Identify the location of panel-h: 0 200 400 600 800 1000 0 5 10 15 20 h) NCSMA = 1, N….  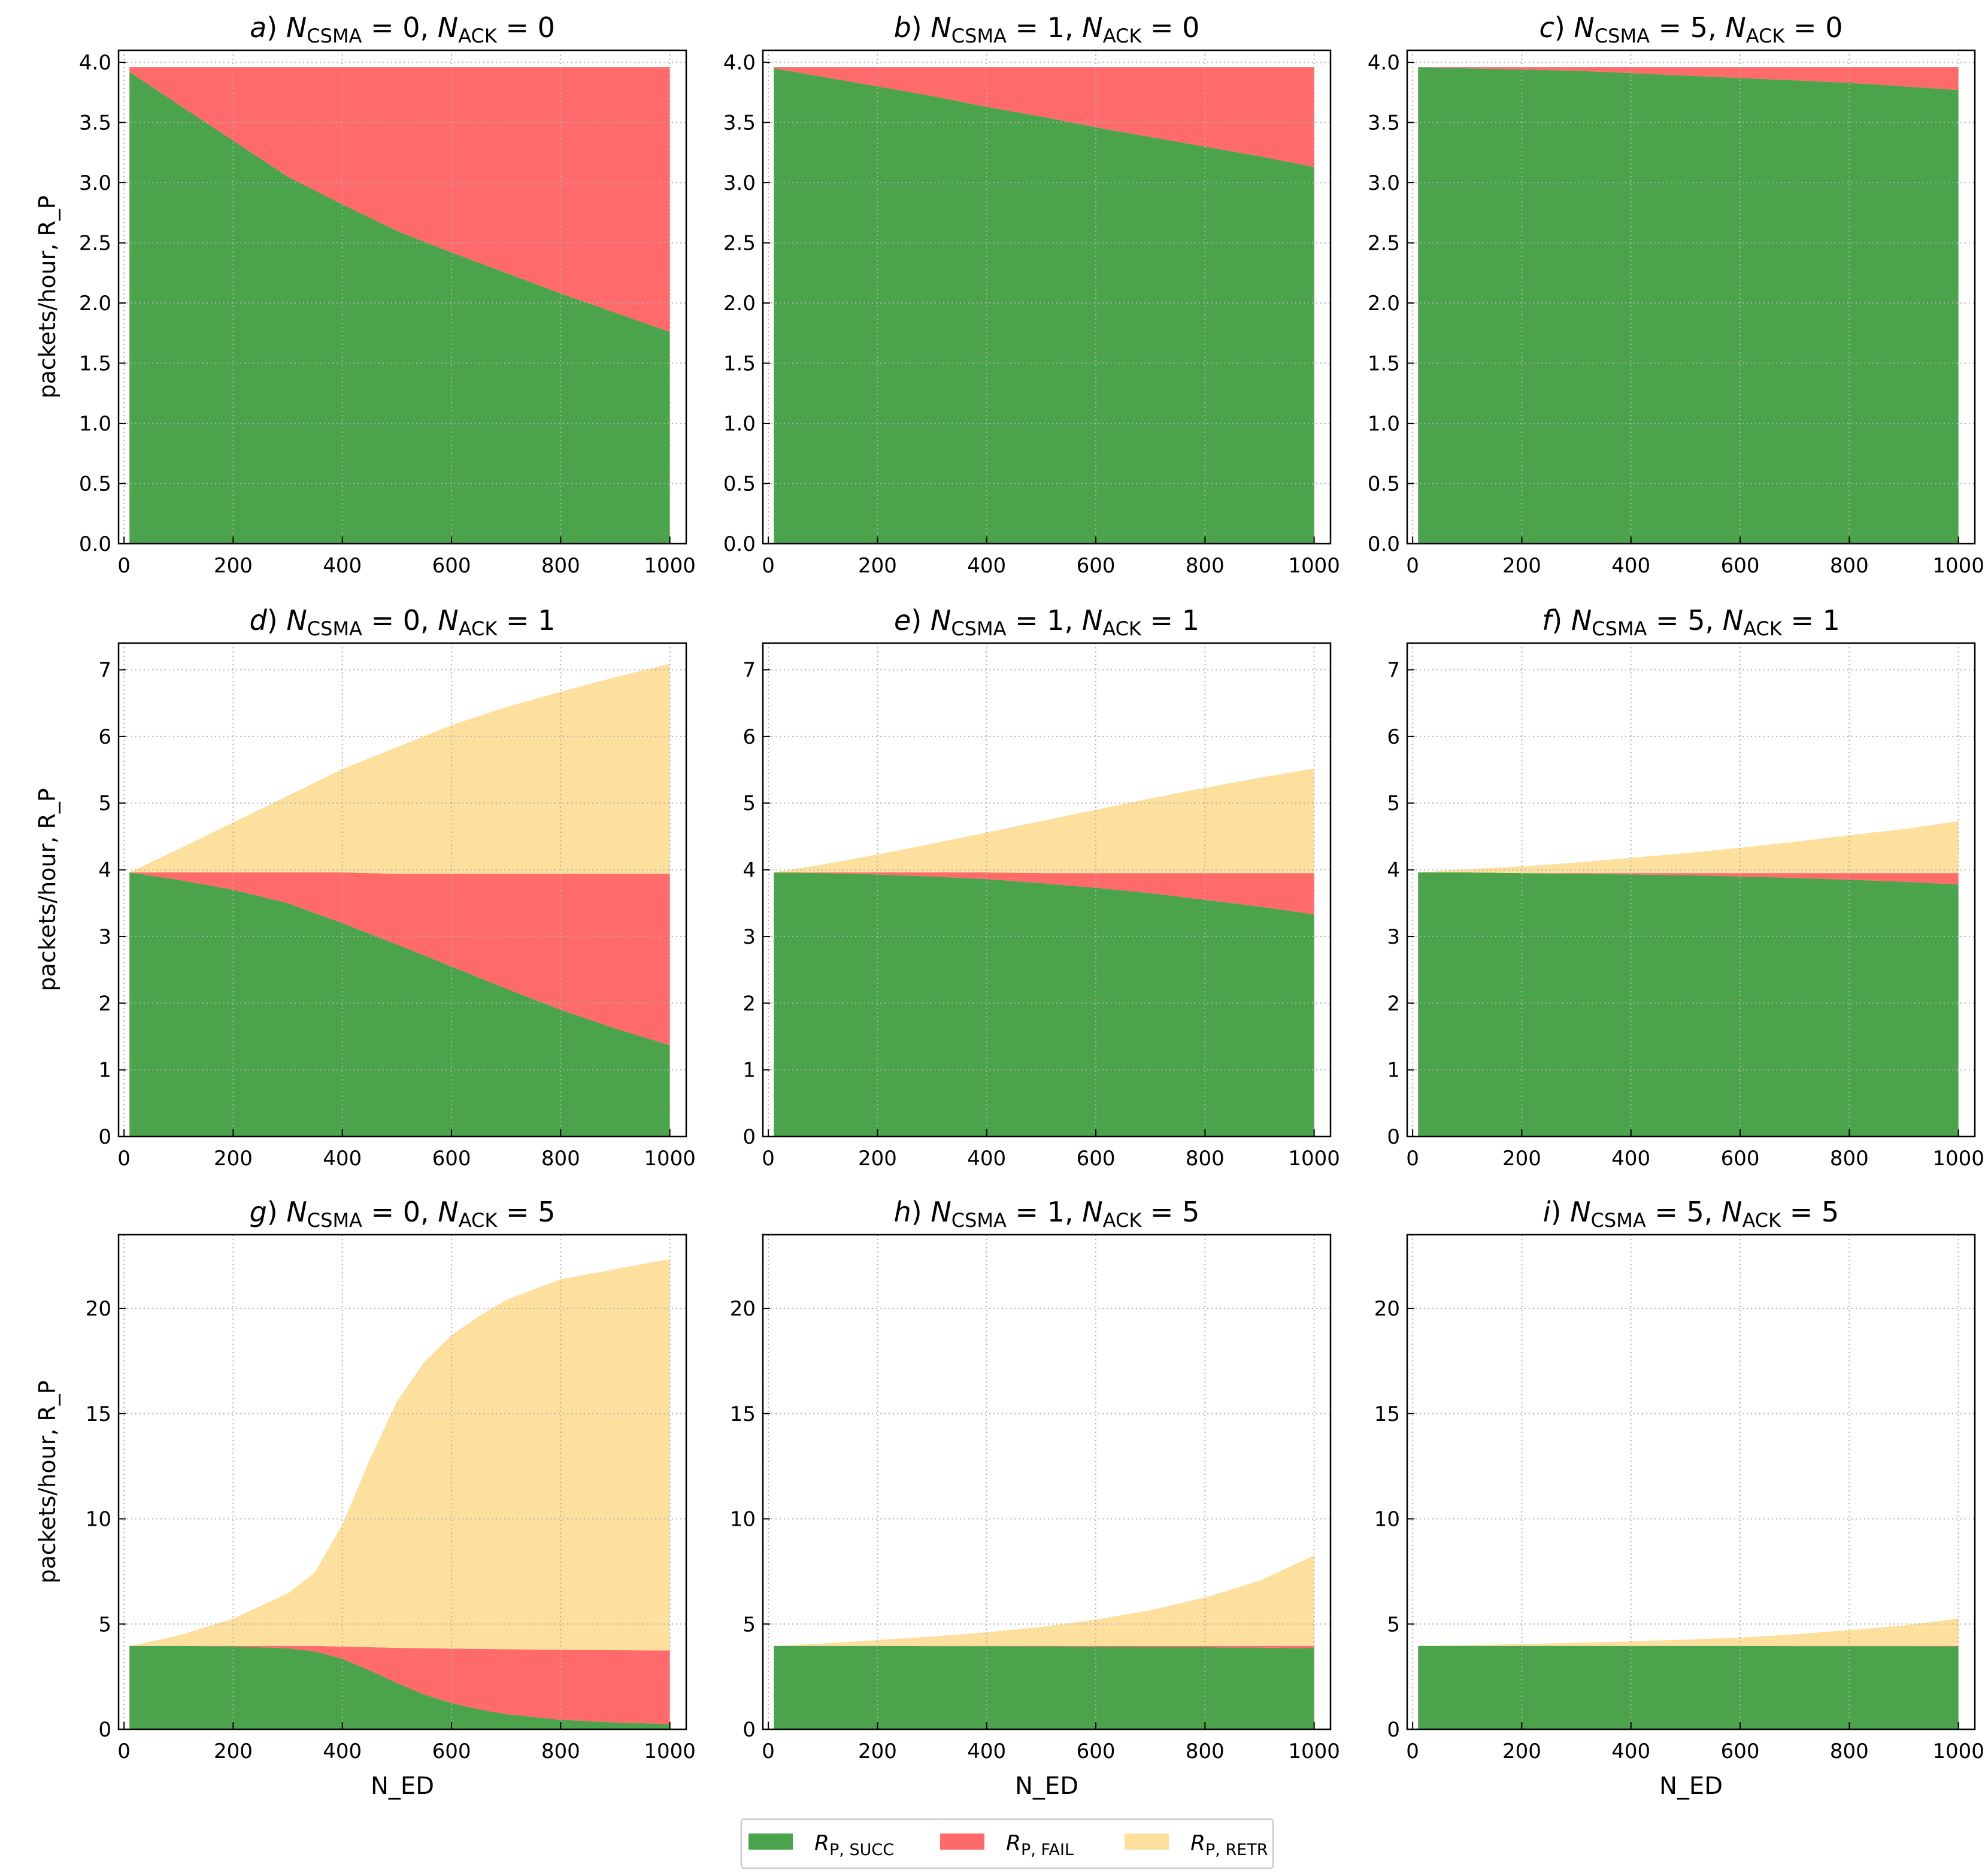
(1035, 1498).